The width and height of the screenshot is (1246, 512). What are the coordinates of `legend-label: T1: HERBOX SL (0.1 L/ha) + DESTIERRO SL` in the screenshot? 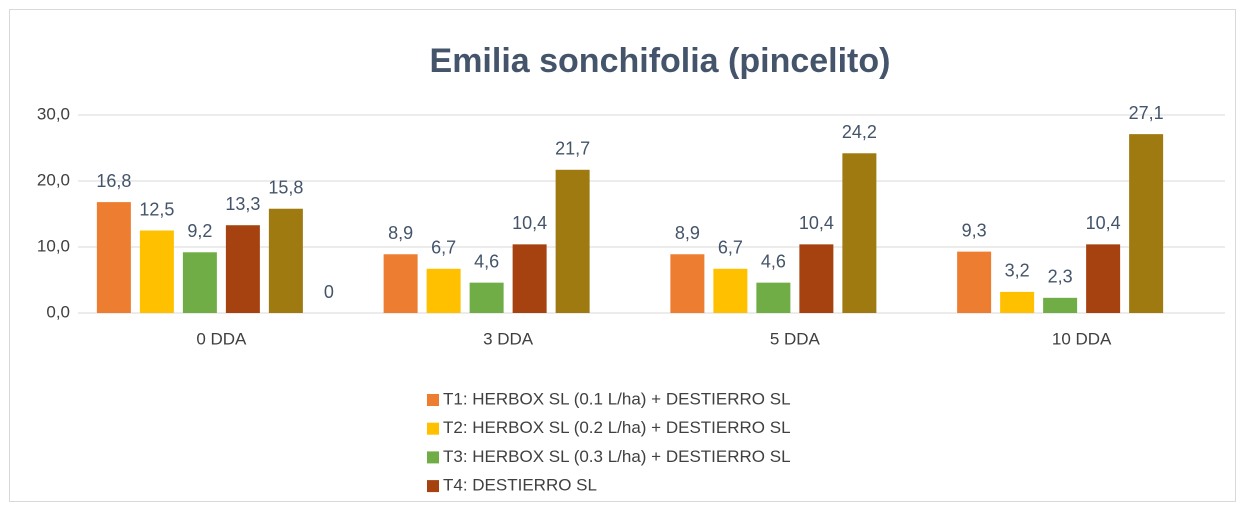 It's located at (617, 398).